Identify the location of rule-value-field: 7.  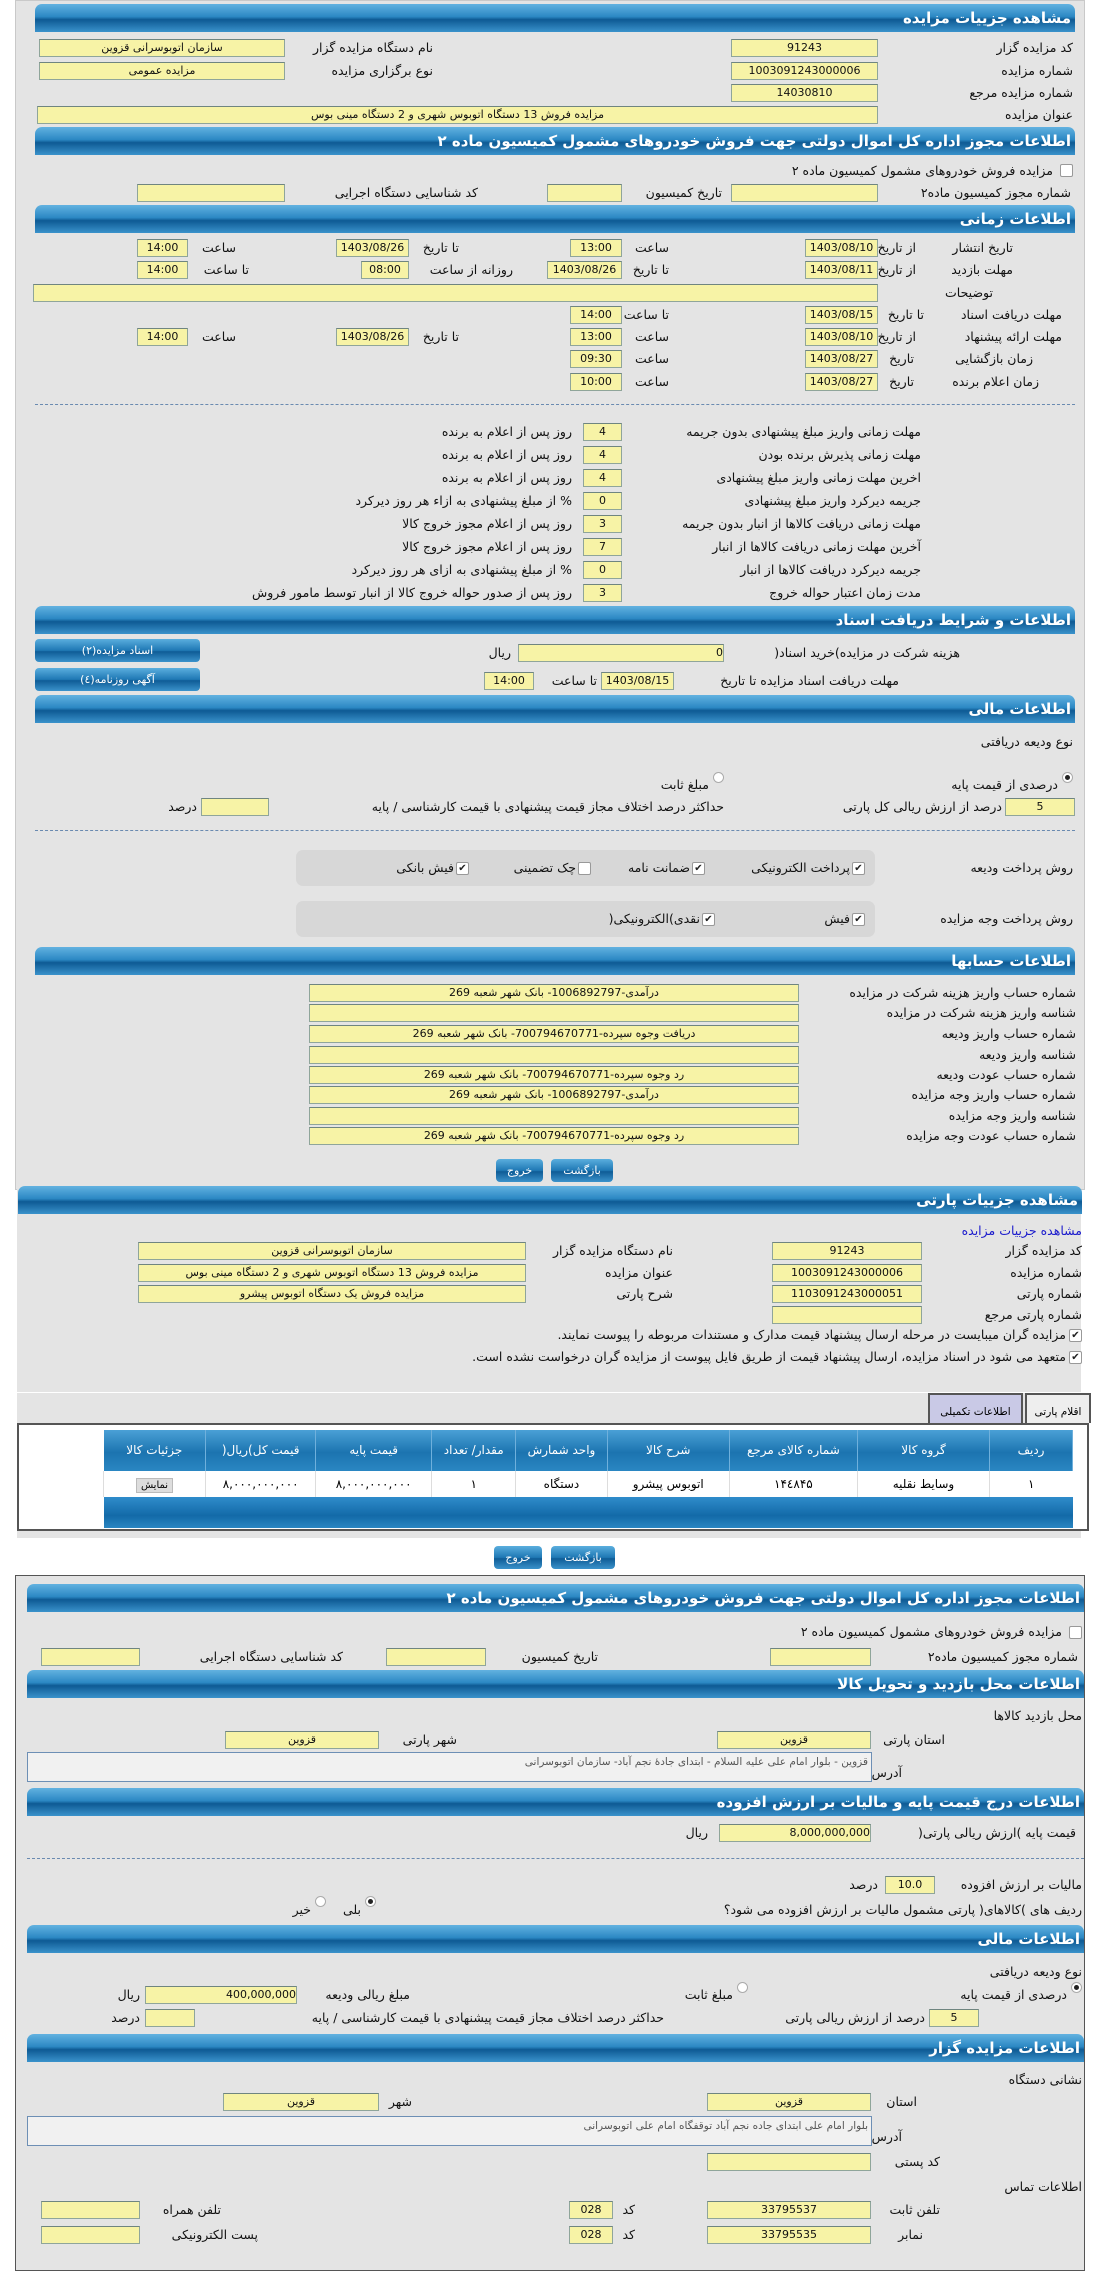
(602, 547).